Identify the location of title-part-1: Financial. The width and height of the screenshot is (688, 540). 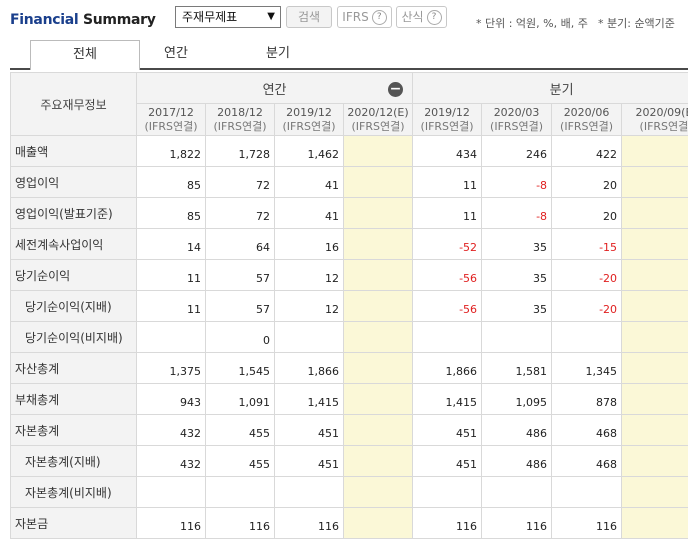
(44, 20).